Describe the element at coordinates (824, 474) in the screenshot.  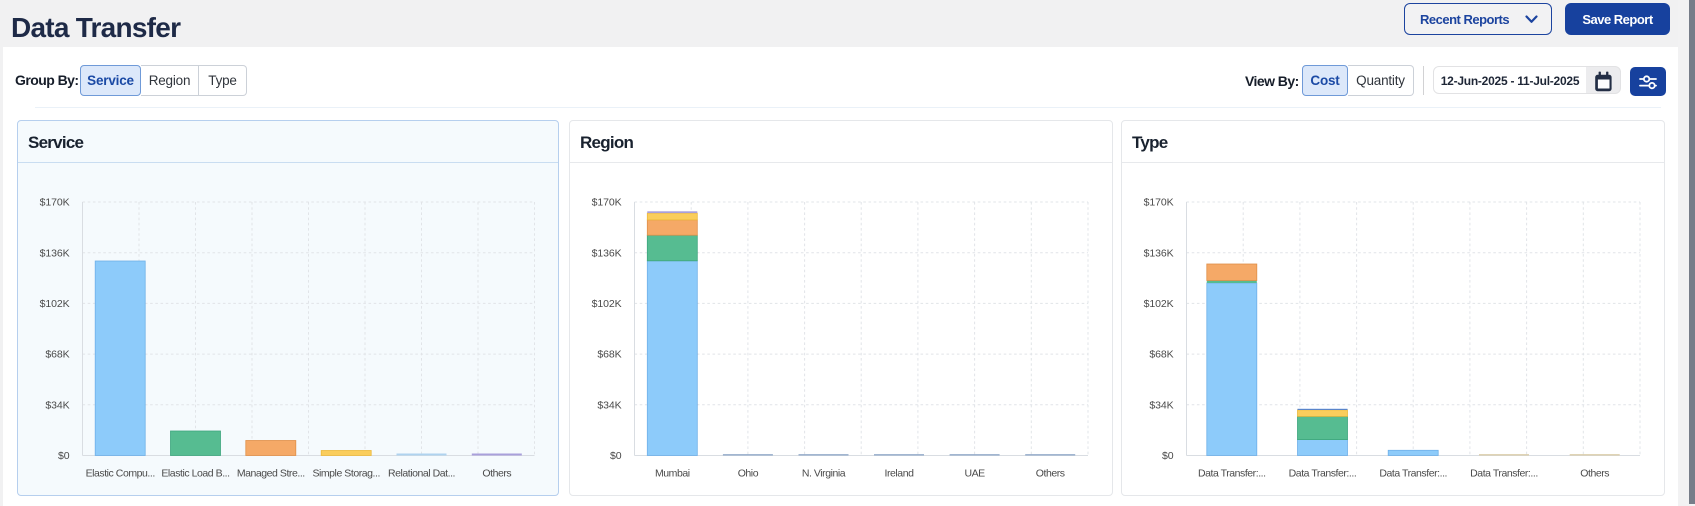
I see `svg-text: N. Virginia` at that location.